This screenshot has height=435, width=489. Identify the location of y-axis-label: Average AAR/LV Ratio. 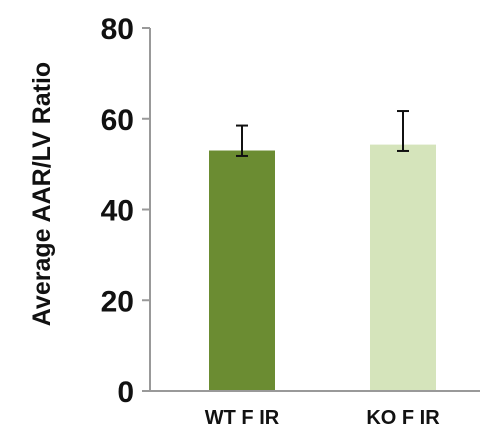
(42, 194).